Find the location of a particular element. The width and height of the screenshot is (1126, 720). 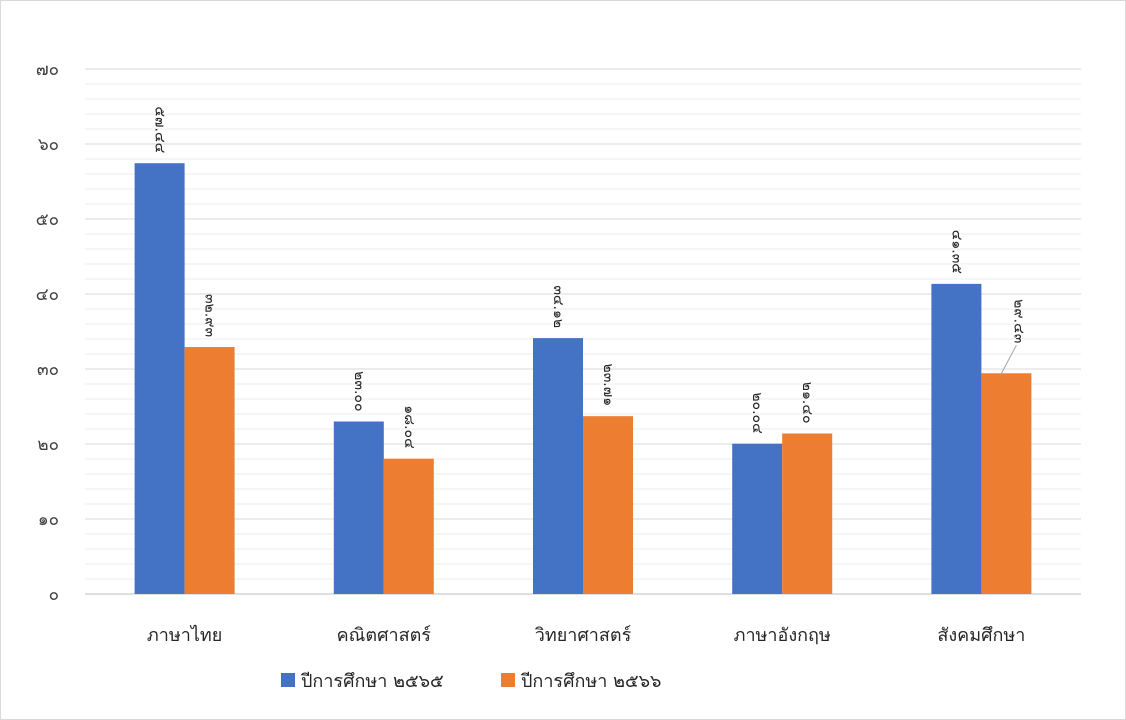

category-label: คณิตศาสตร์ is located at coordinates (384, 635).